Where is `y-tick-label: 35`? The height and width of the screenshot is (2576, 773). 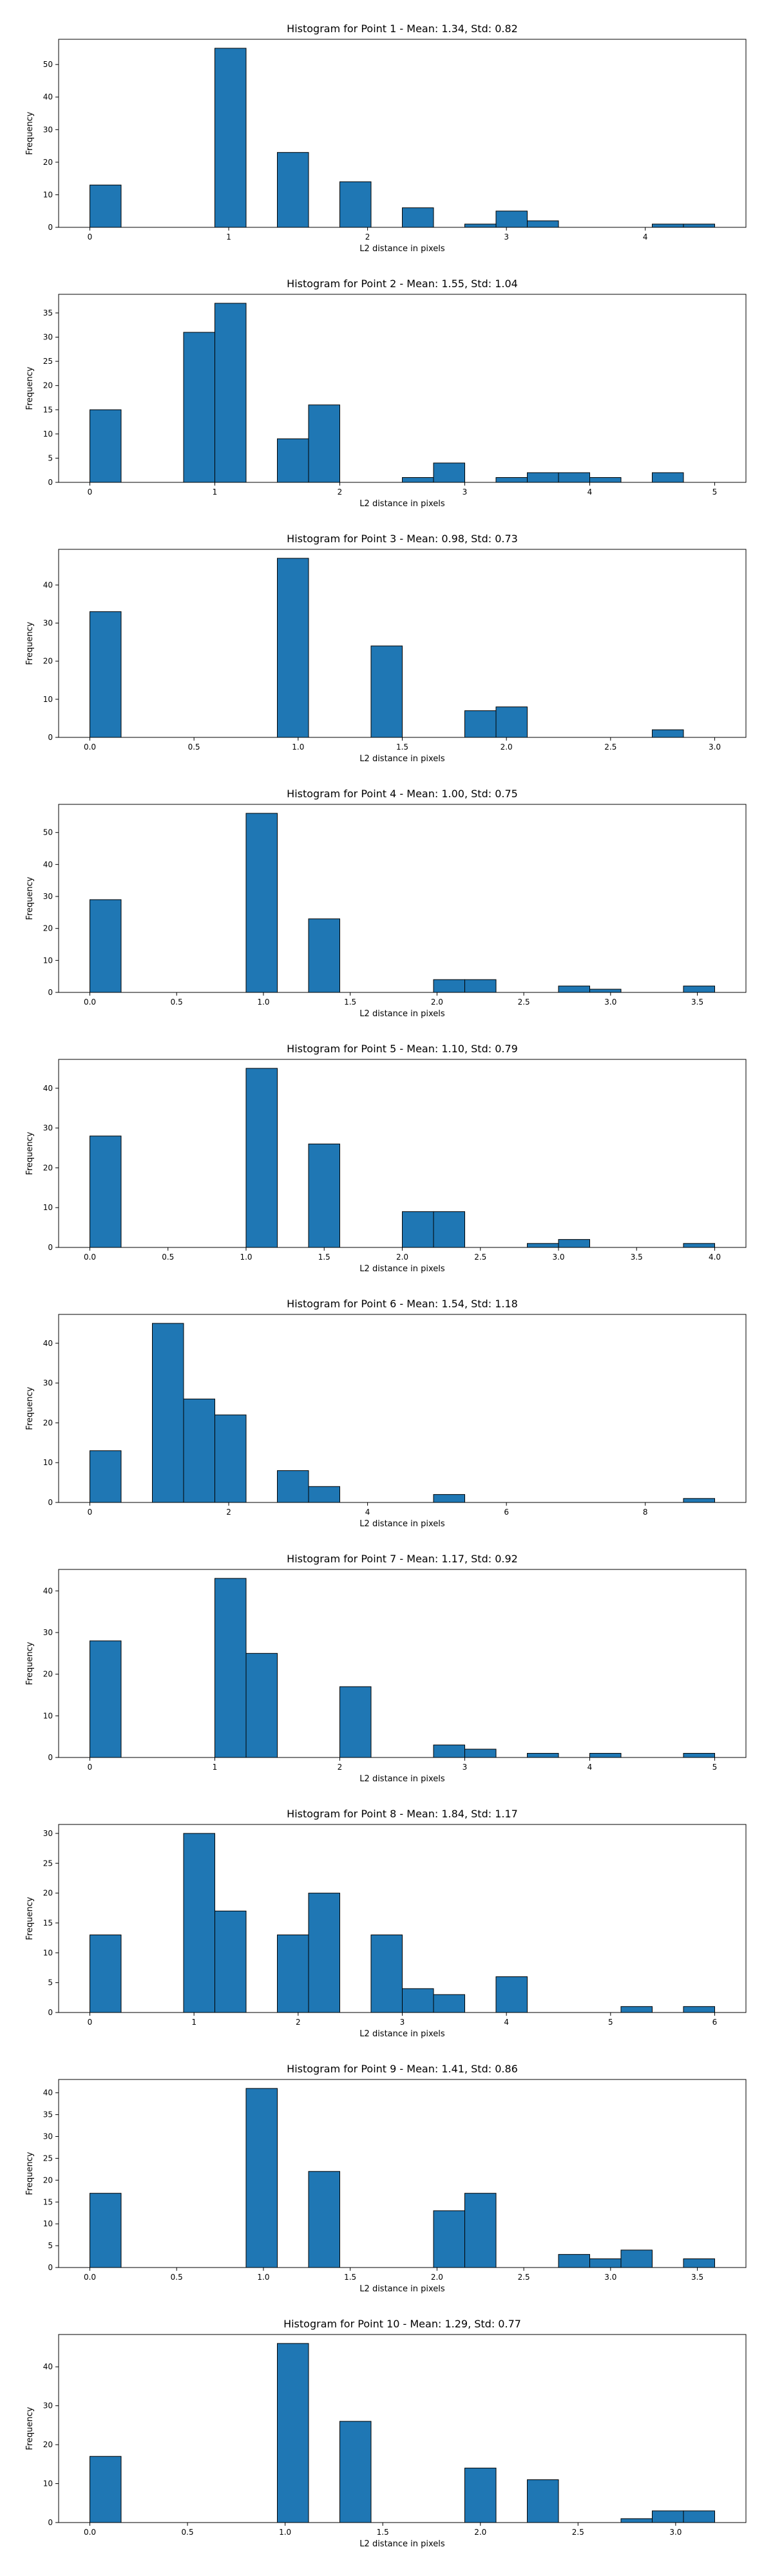
y-tick-label: 35 is located at coordinates (48, 2114).